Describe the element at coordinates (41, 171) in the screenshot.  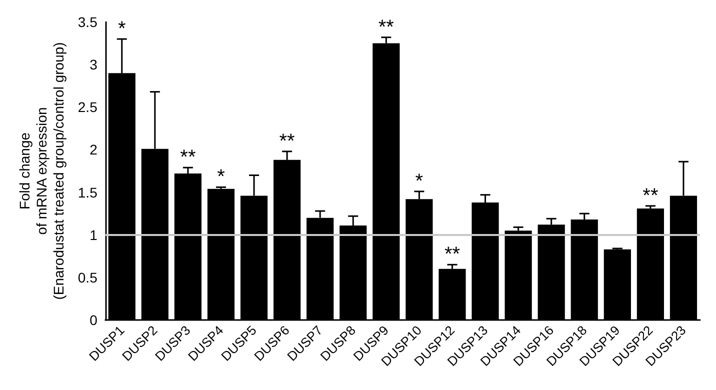
I see `y-axis-title: Fold change of mRNA expression (Enarodustat treated group/control group)` at that location.